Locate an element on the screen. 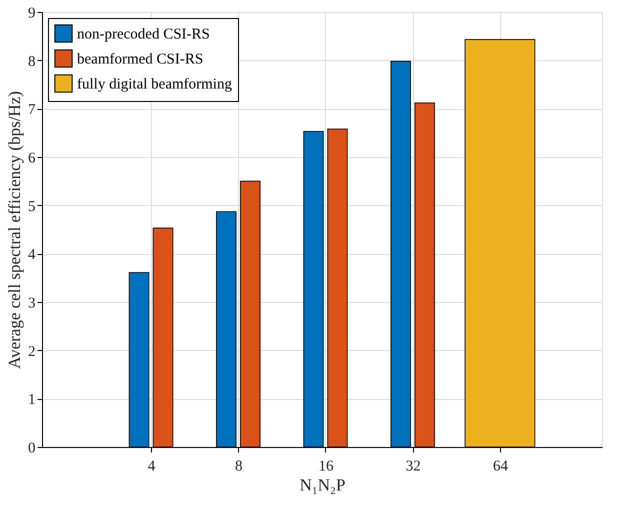 The image size is (625, 514). x-tick-label: 32 is located at coordinates (413, 466).